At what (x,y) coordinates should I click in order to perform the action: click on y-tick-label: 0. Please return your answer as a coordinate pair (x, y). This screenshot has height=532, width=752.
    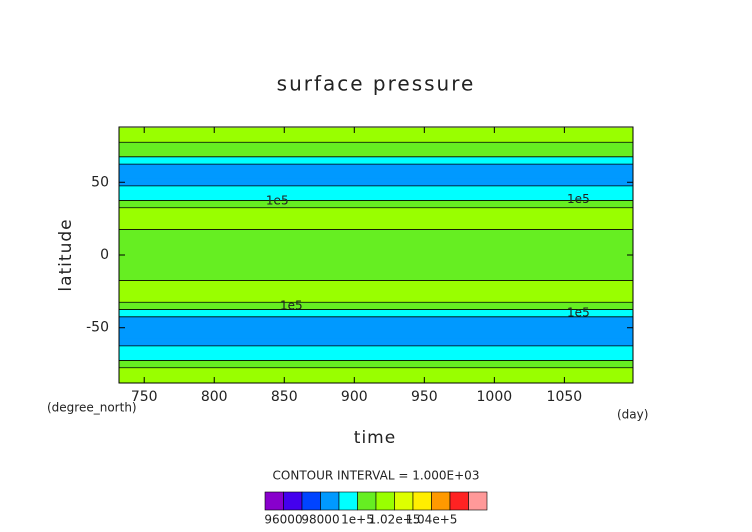
    Looking at the image, I should click on (104, 255).